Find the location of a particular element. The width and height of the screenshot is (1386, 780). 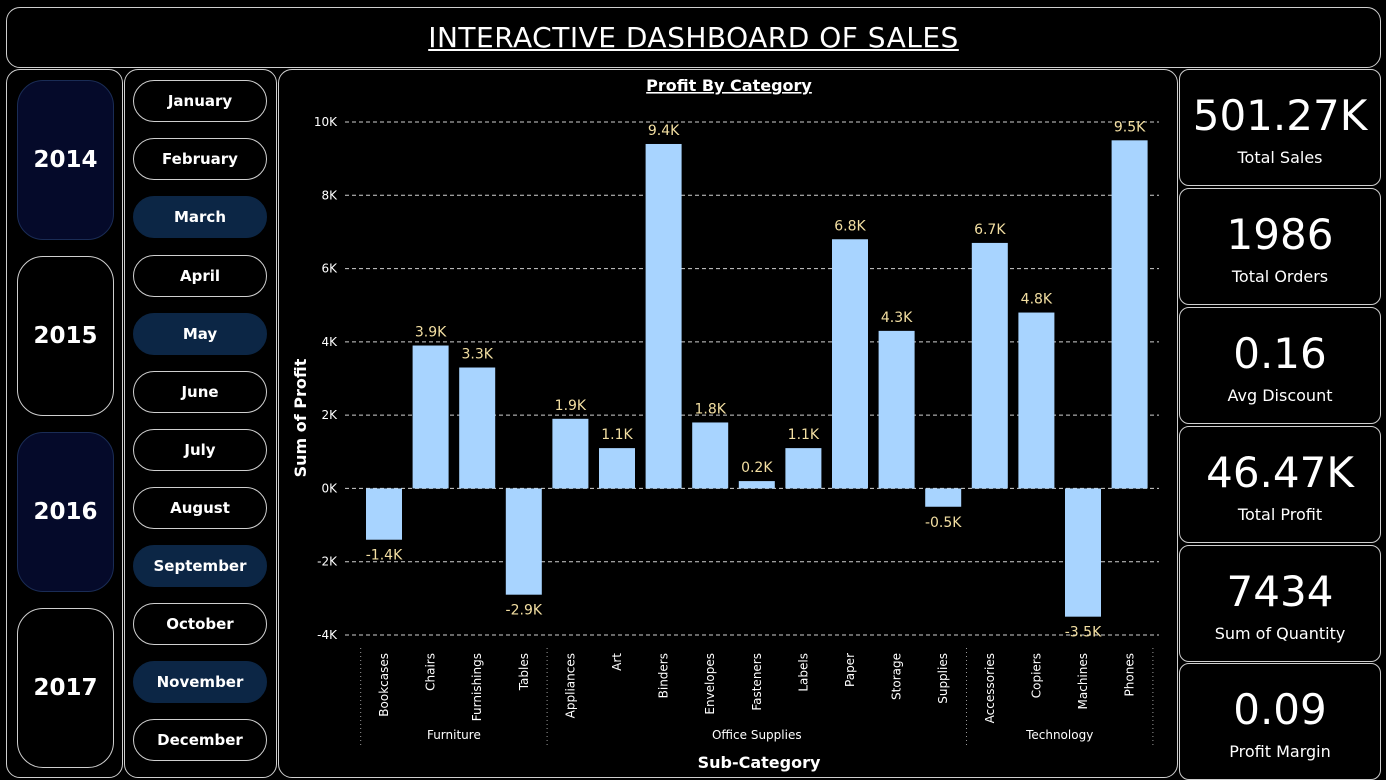

kpi-card-total-sales: 501.27K Total Sales is located at coordinates (1280, 127).